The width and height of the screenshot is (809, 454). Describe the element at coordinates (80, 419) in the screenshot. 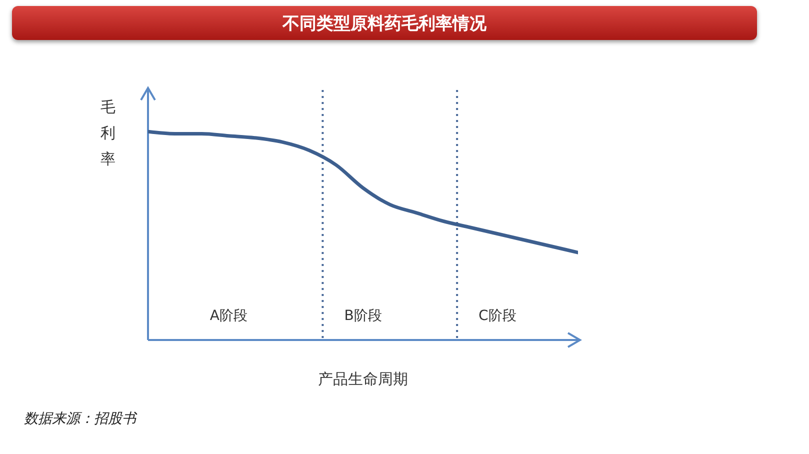

I see `source-note: 数据来源：招股书` at that location.